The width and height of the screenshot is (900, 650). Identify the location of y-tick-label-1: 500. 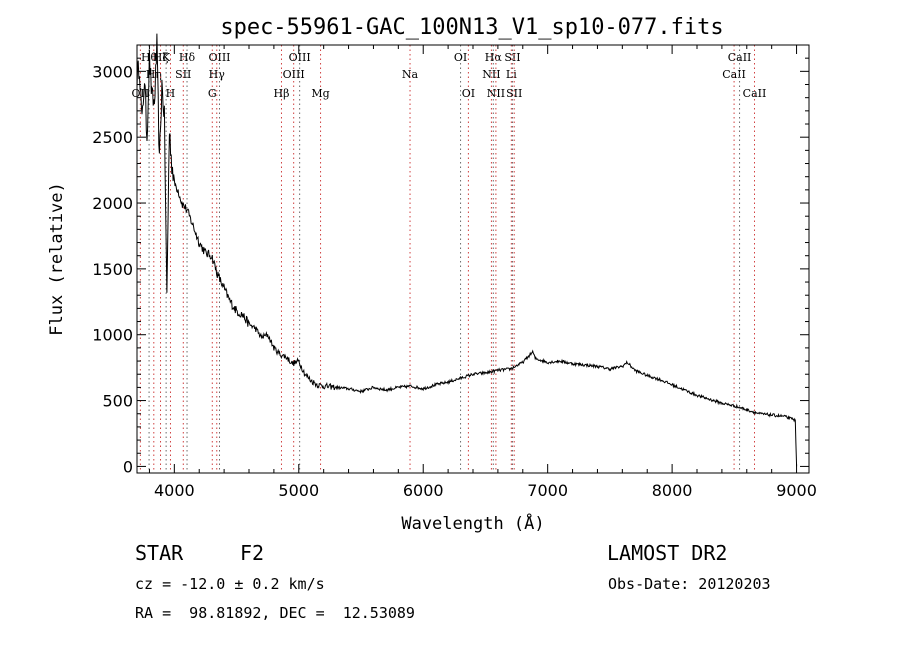
(117, 401).